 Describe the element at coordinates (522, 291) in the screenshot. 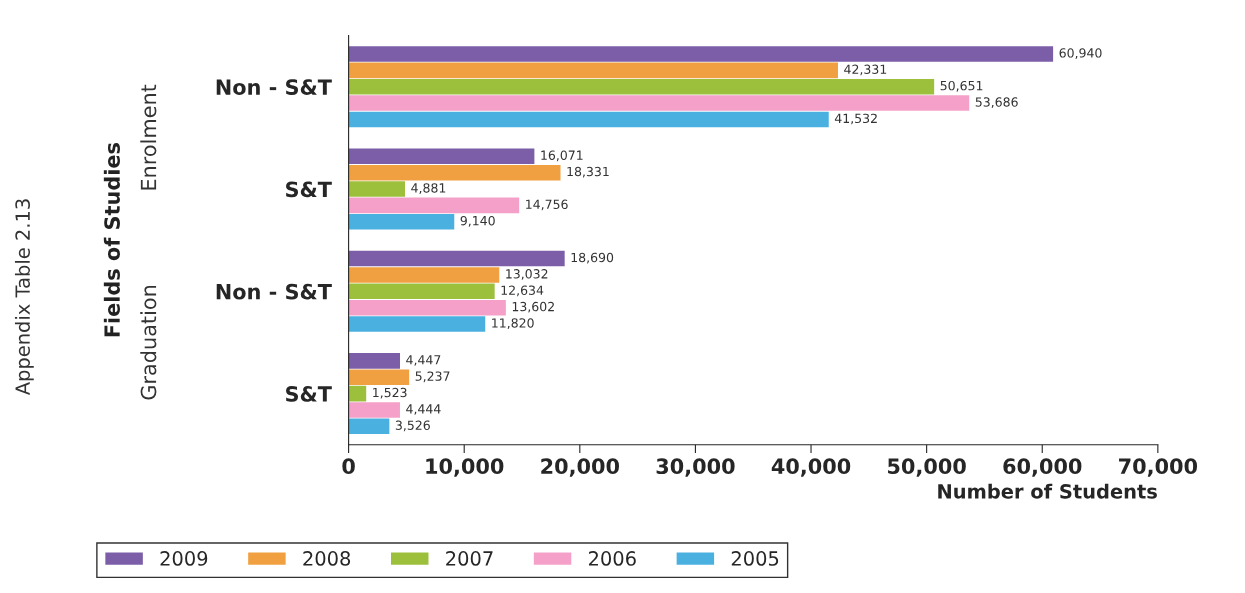

I see `data-label: 12,634` at that location.